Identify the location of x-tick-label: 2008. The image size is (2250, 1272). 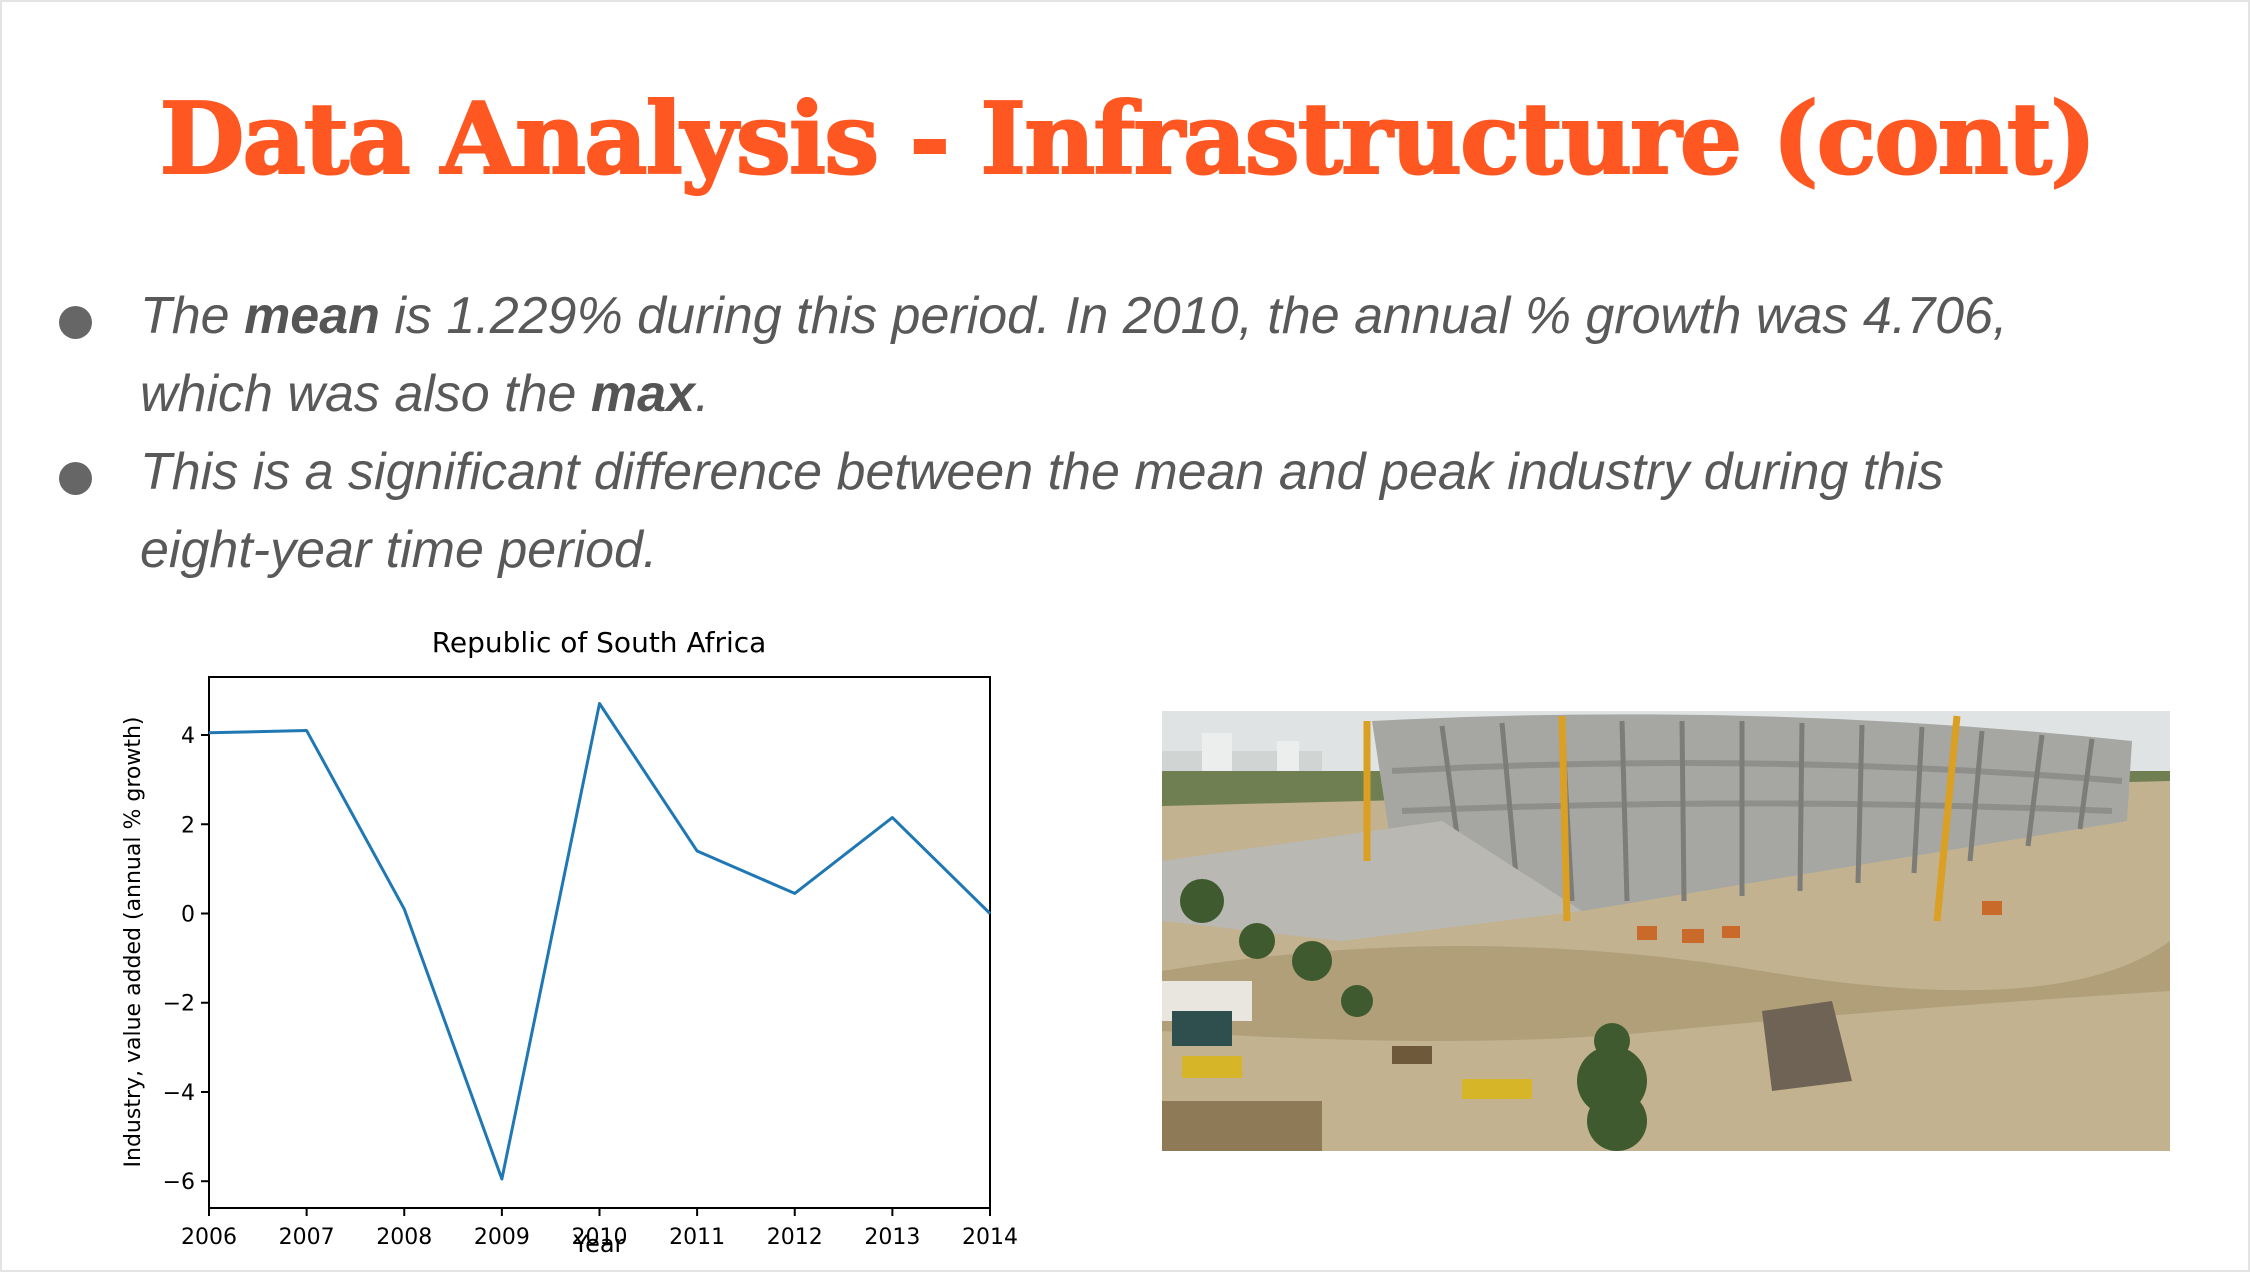
(404, 1237).